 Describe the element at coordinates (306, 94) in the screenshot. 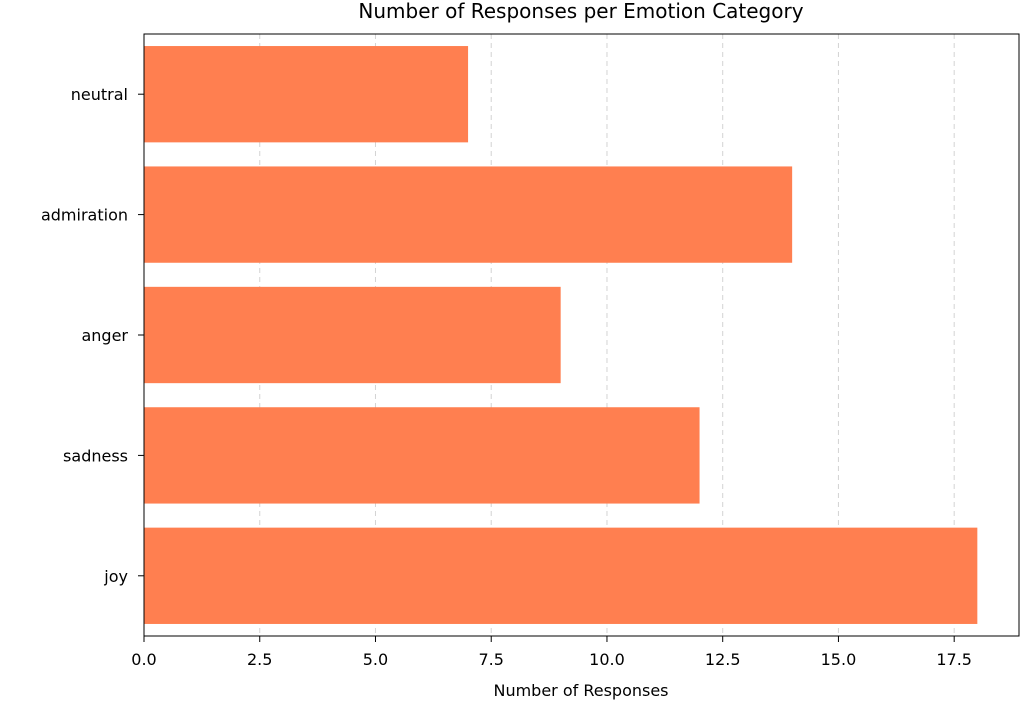

I see `bar-neutral` at that location.